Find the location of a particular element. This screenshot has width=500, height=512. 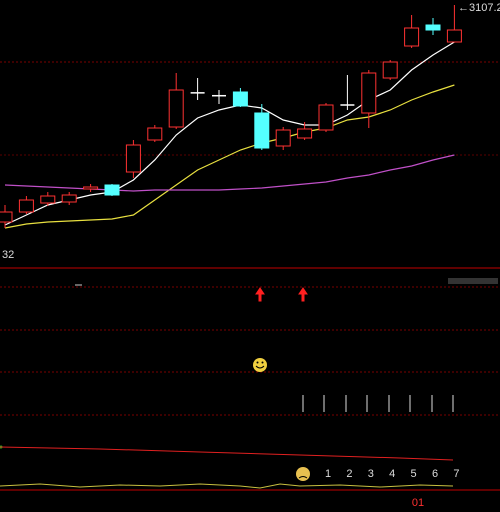

max-price-label: ←3107.2 is located at coordinates (479, 8).